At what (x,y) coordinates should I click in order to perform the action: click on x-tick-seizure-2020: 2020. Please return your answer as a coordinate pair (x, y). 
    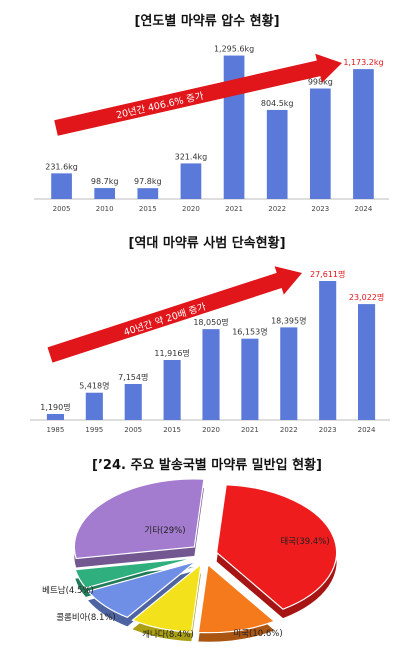
    Looking at the image, I should click on (191, 209).